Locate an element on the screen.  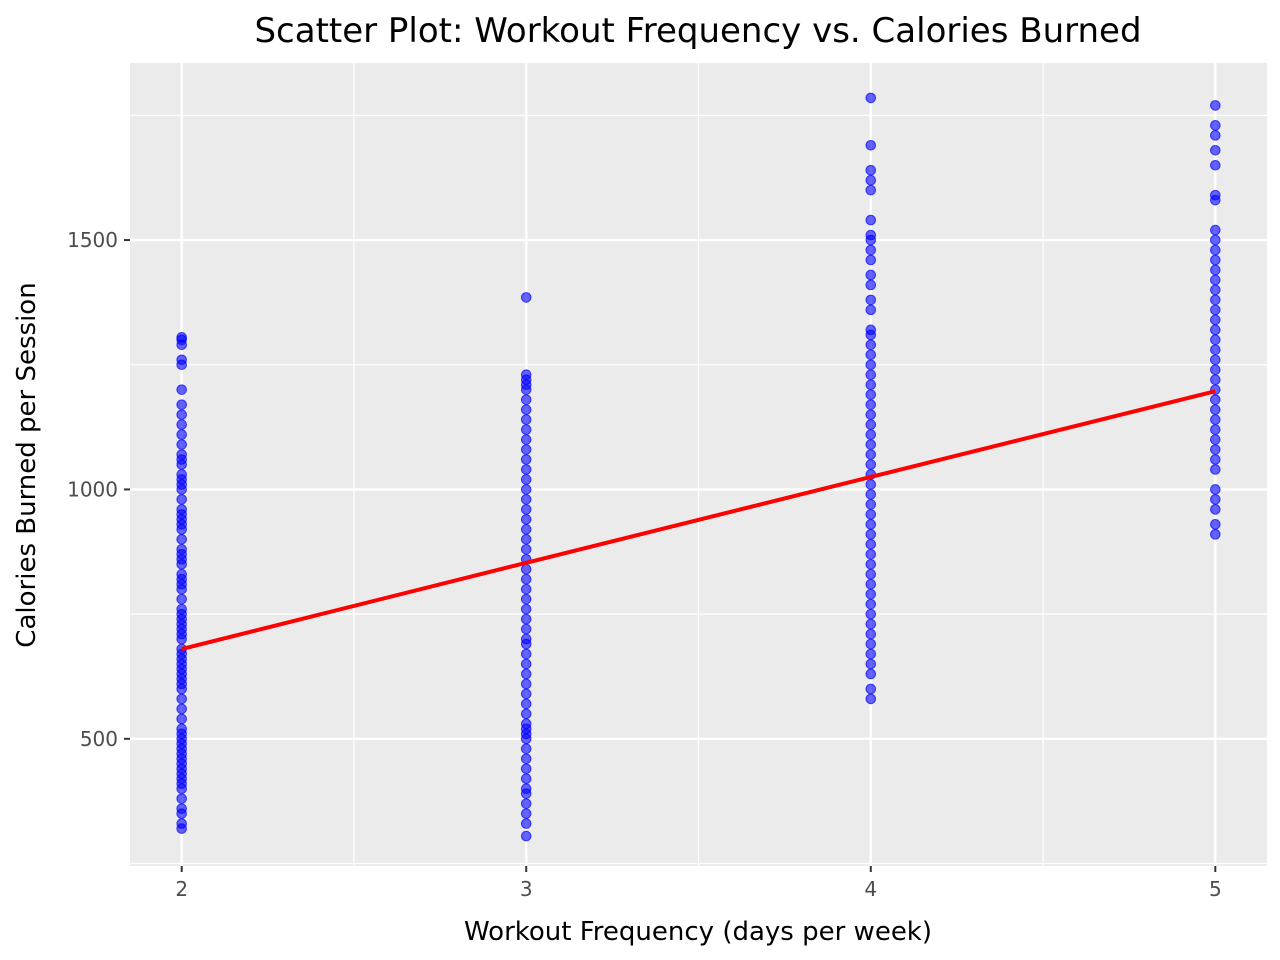
x-tick-label: 2 is located at coordinates (181, 889).